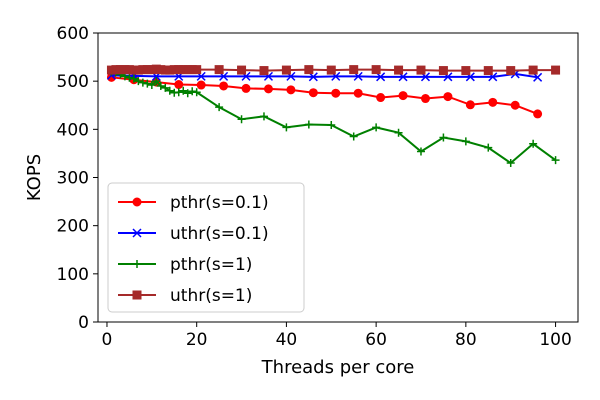  I want to click on x-tick-label: 40, so click(287, 340).